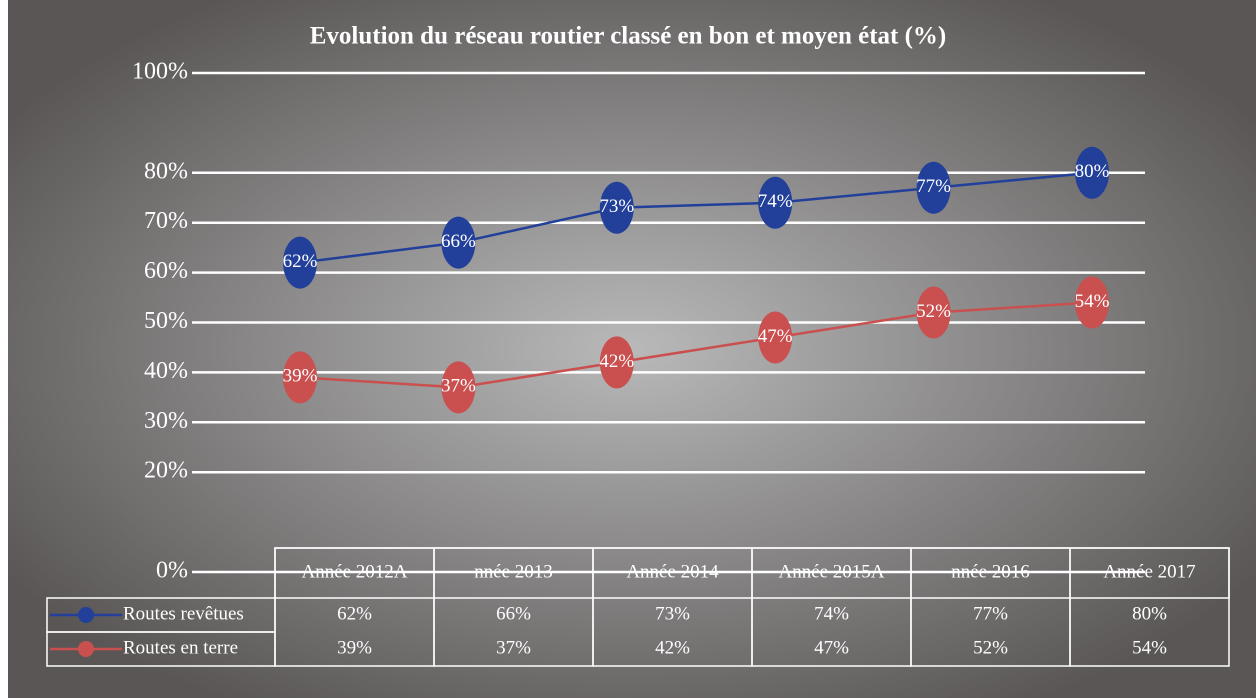  I want to click on x-tick-label: Année 2012A, so click(354, 571).